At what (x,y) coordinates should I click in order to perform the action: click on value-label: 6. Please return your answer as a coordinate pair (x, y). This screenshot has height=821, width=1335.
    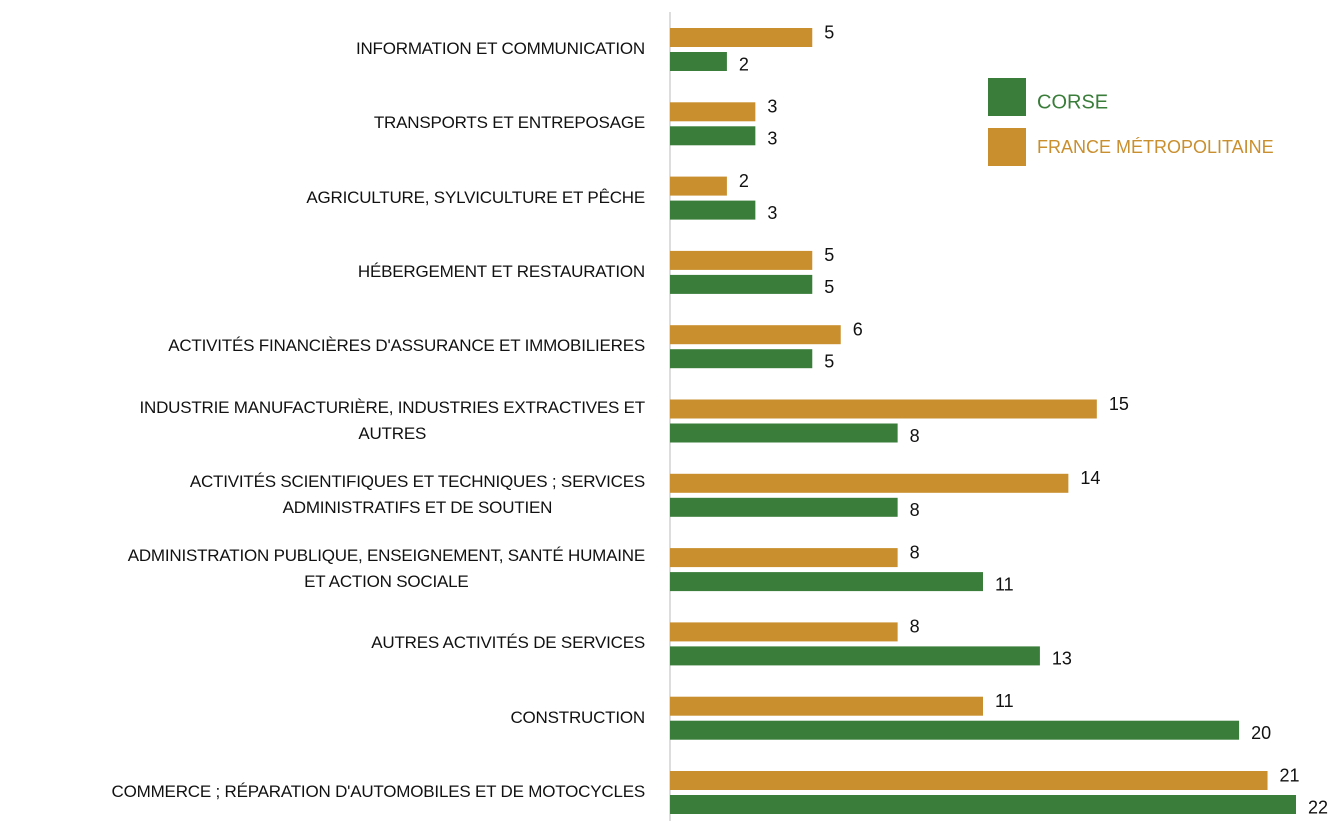
    Looking at the image, I should click on (858, 329).